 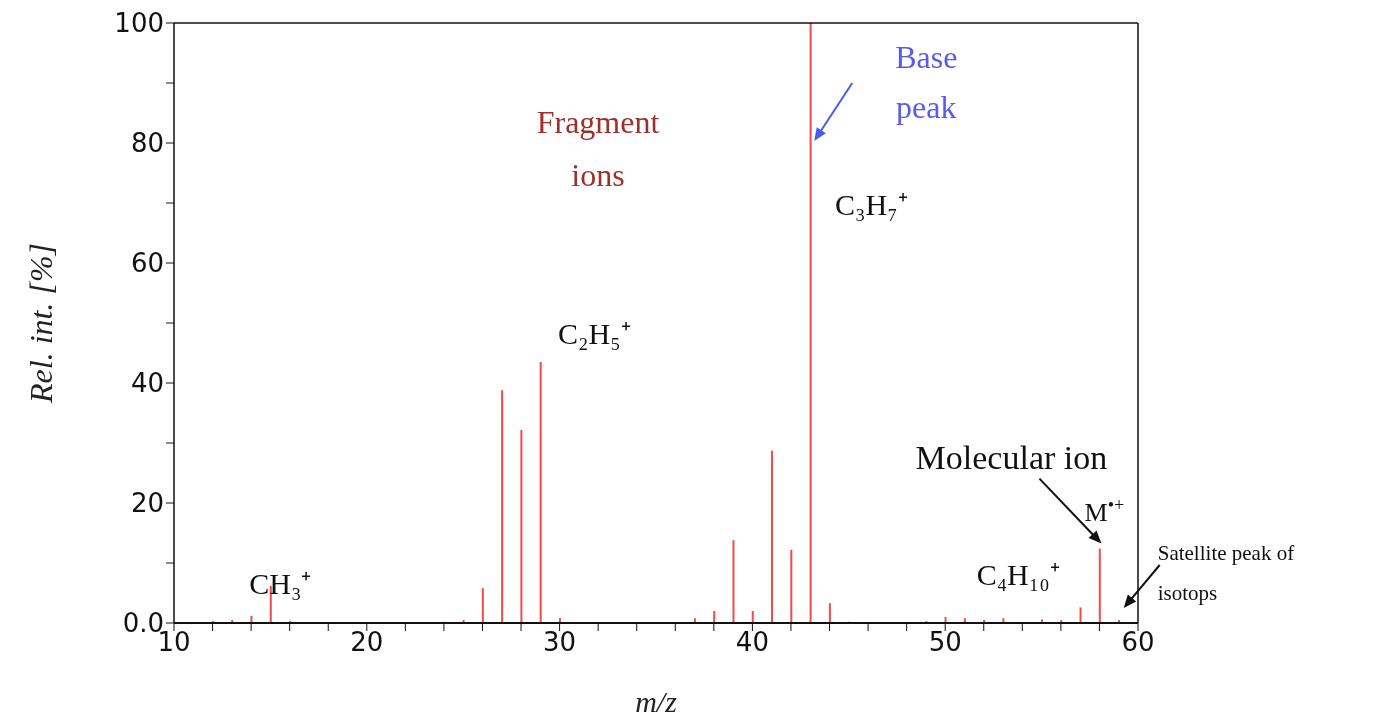 What do you see at coordinates (147, 143) in the screenshot?
I see `y-tick-label: 80` at bounding box center [147, 143].